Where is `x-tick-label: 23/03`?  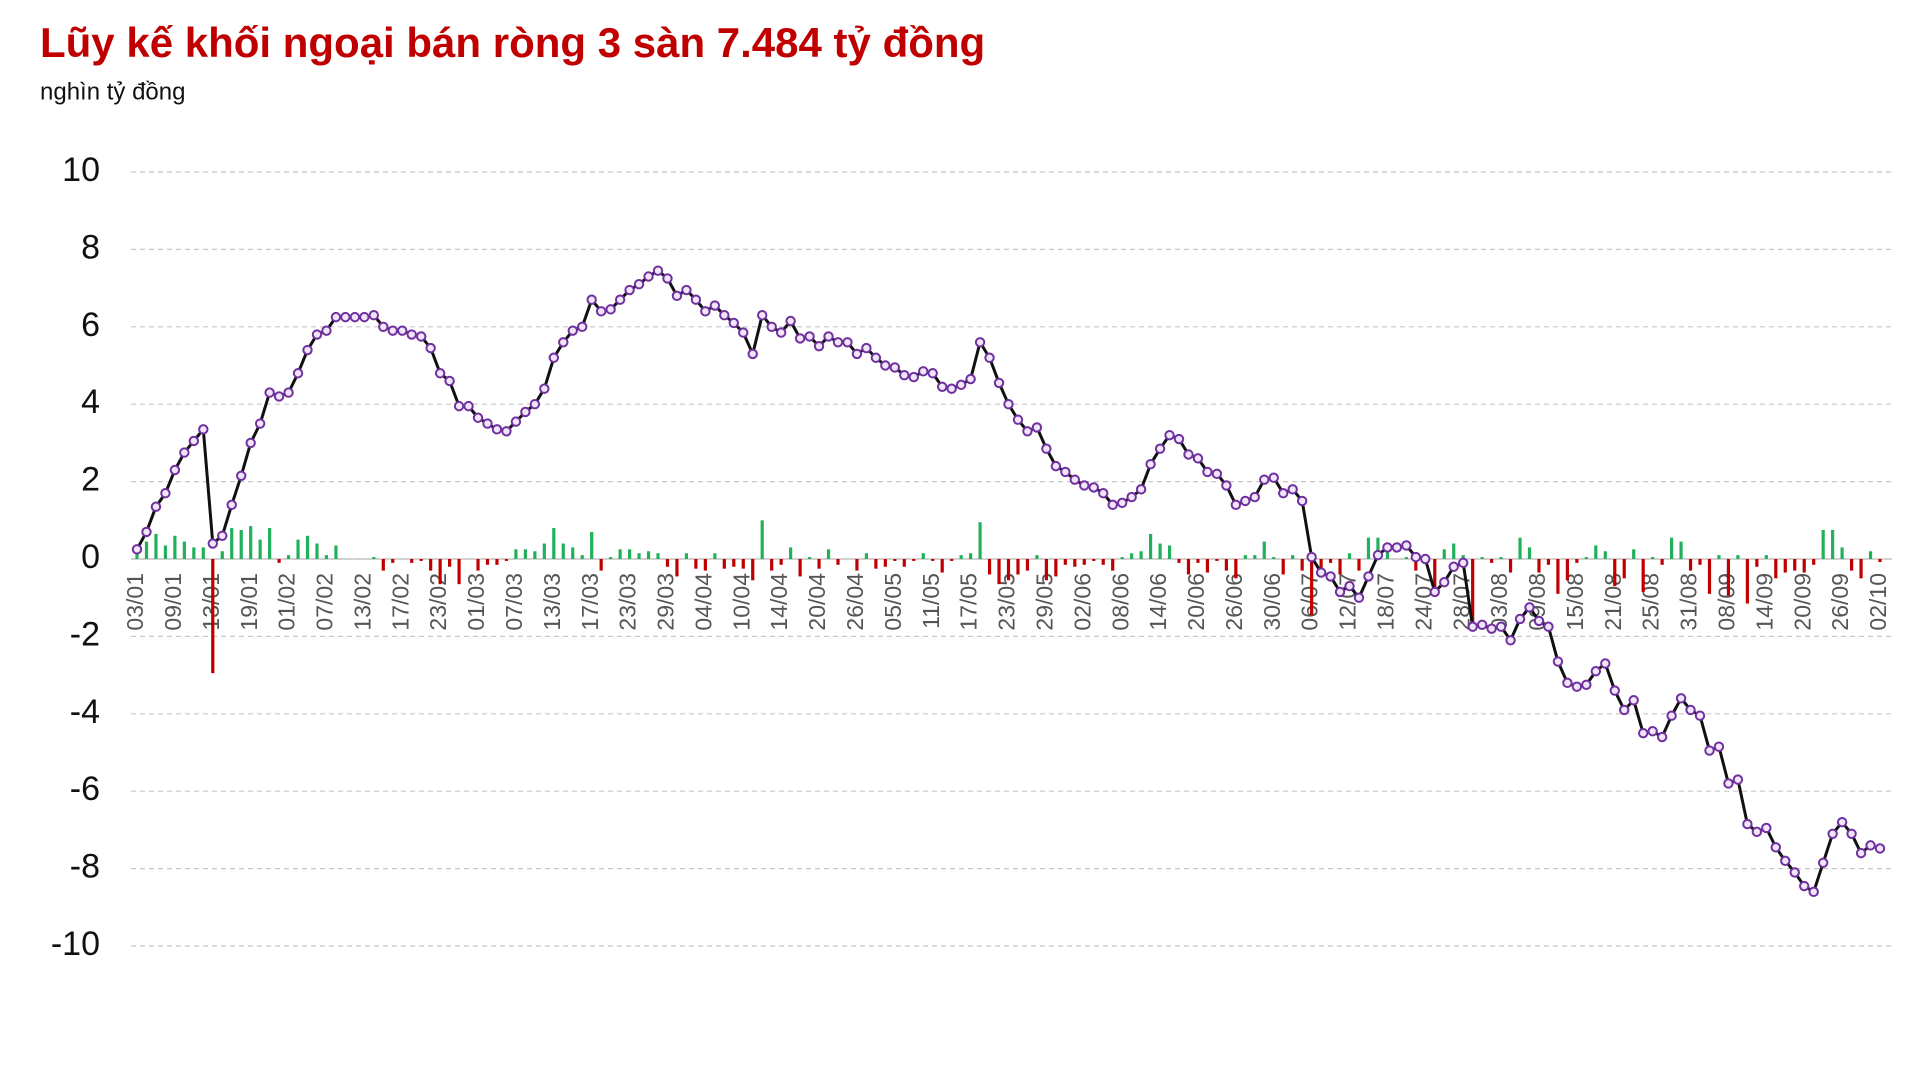
x-tick-label: 23/03 is located at coordinates (628, 602).